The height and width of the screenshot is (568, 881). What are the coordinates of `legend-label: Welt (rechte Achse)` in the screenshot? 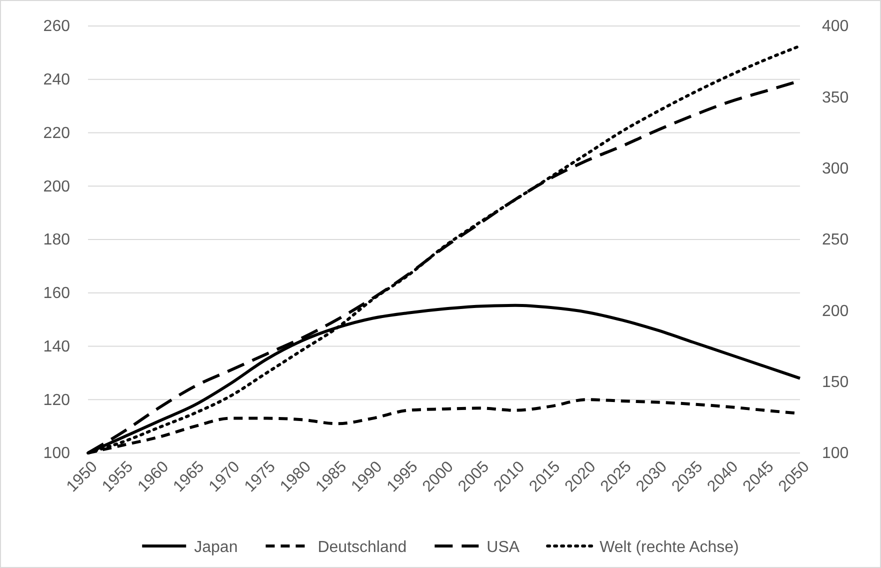 It's located at (669, 547).